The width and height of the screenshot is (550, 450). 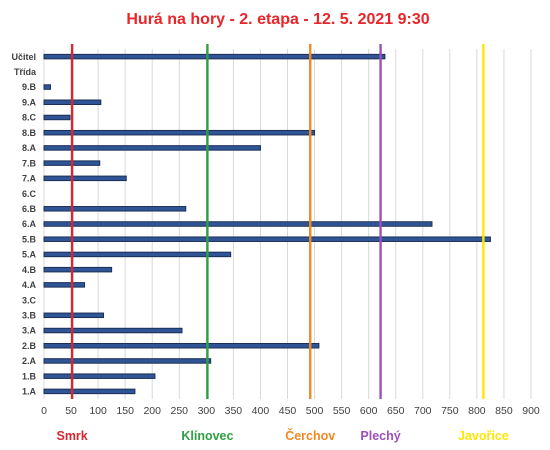 What do you see at coordinates (29, 239) in the screenshot?
I see `category-label: 5.B` at bounding box center [29, 239].